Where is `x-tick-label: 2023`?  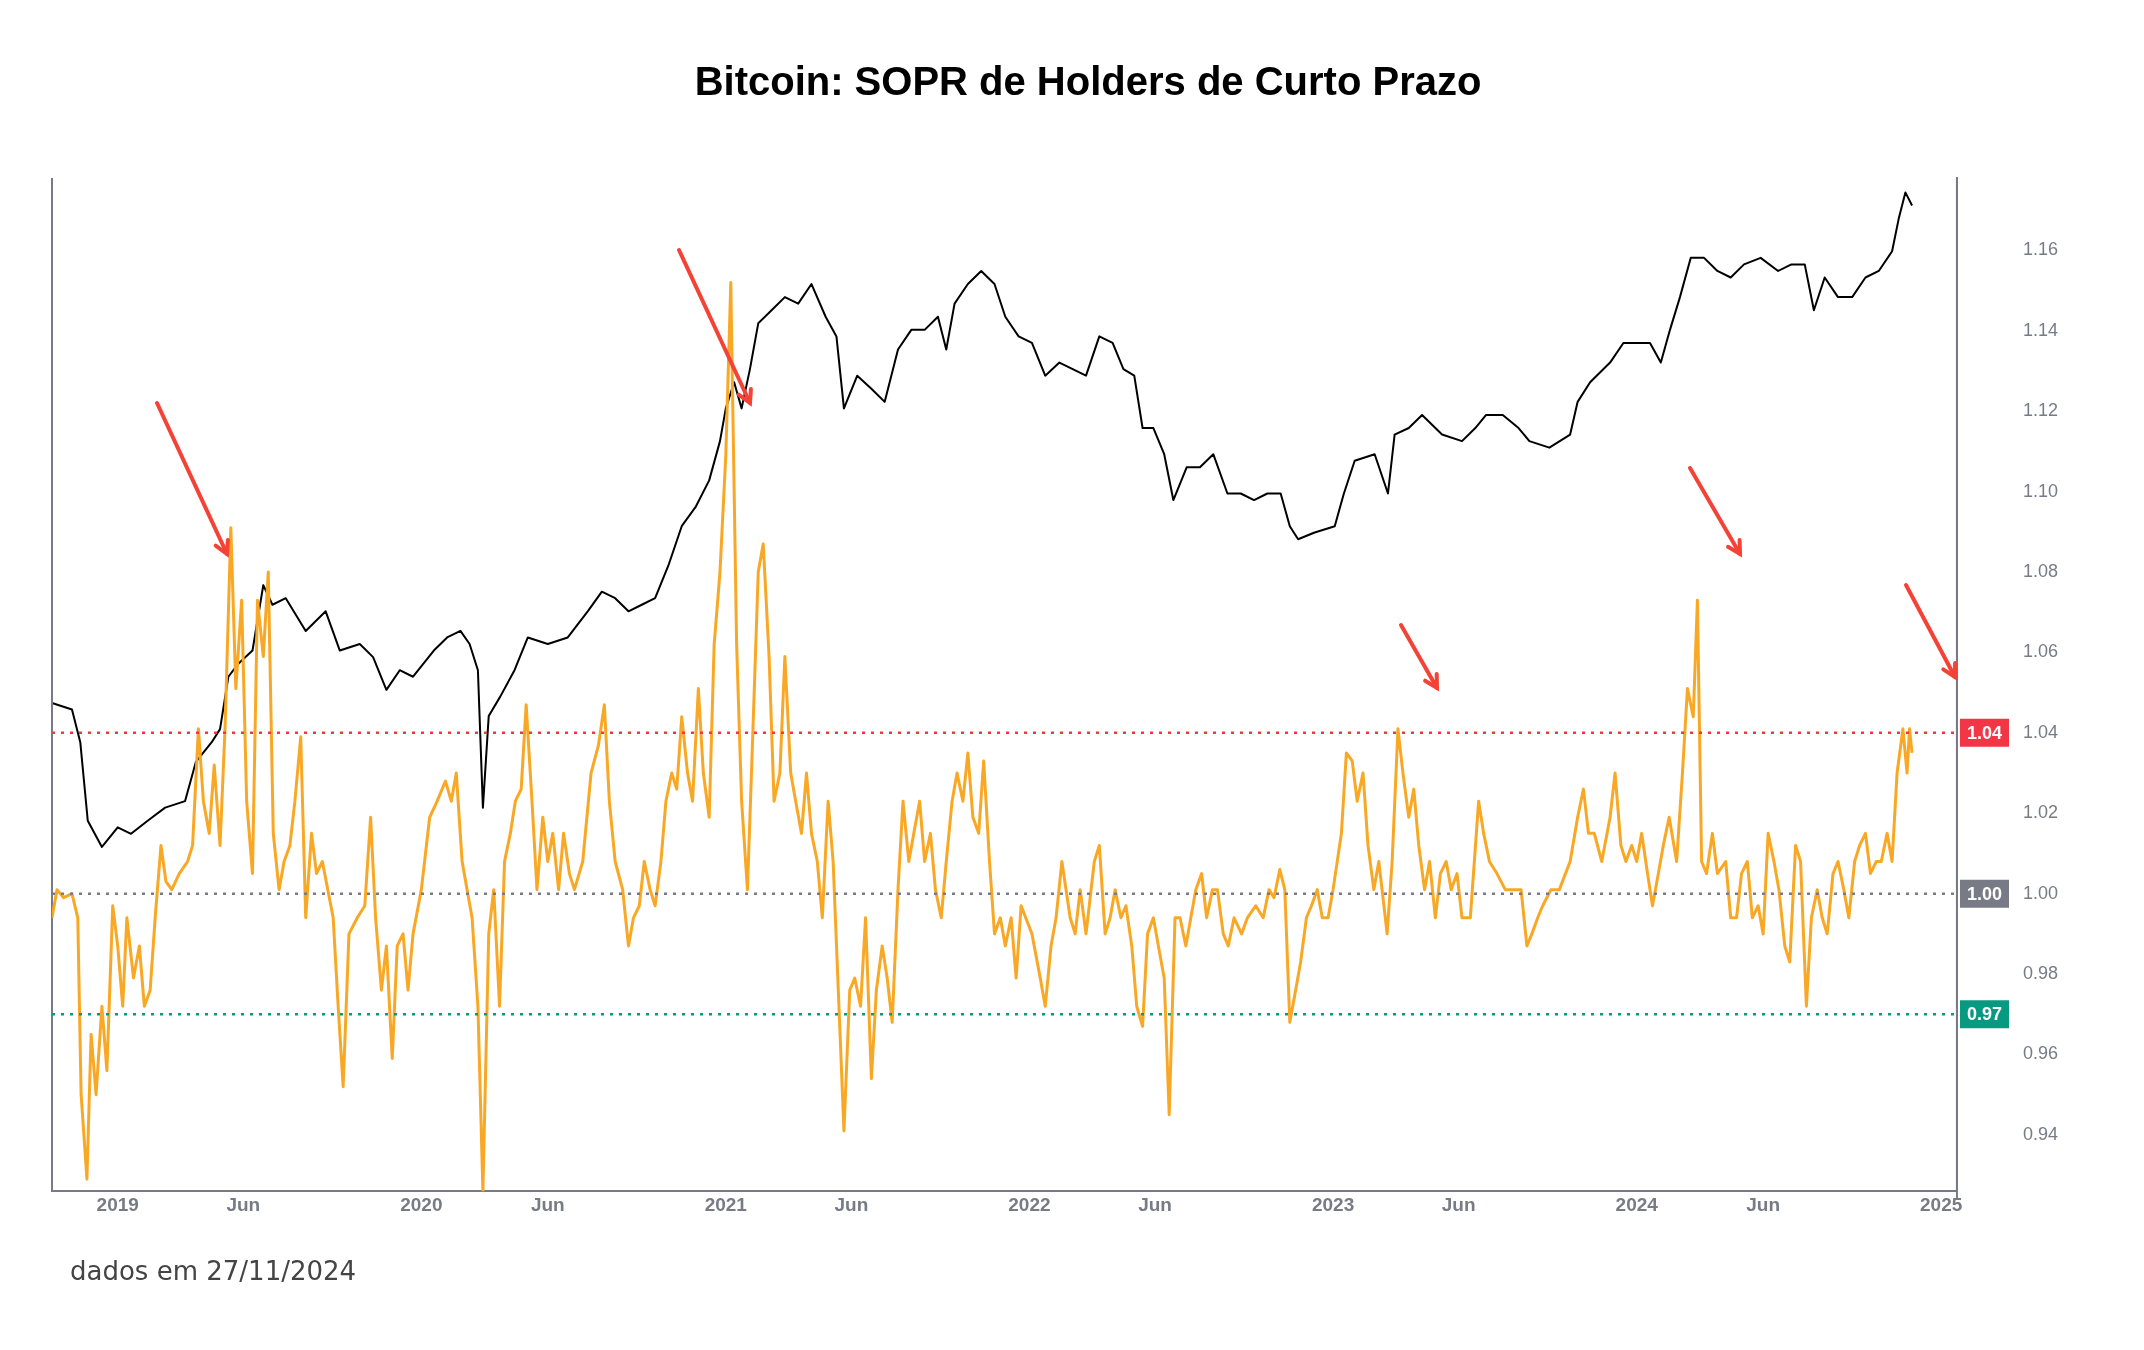 x-tick-label: 2023 is located at coordinates (1333, 1204).